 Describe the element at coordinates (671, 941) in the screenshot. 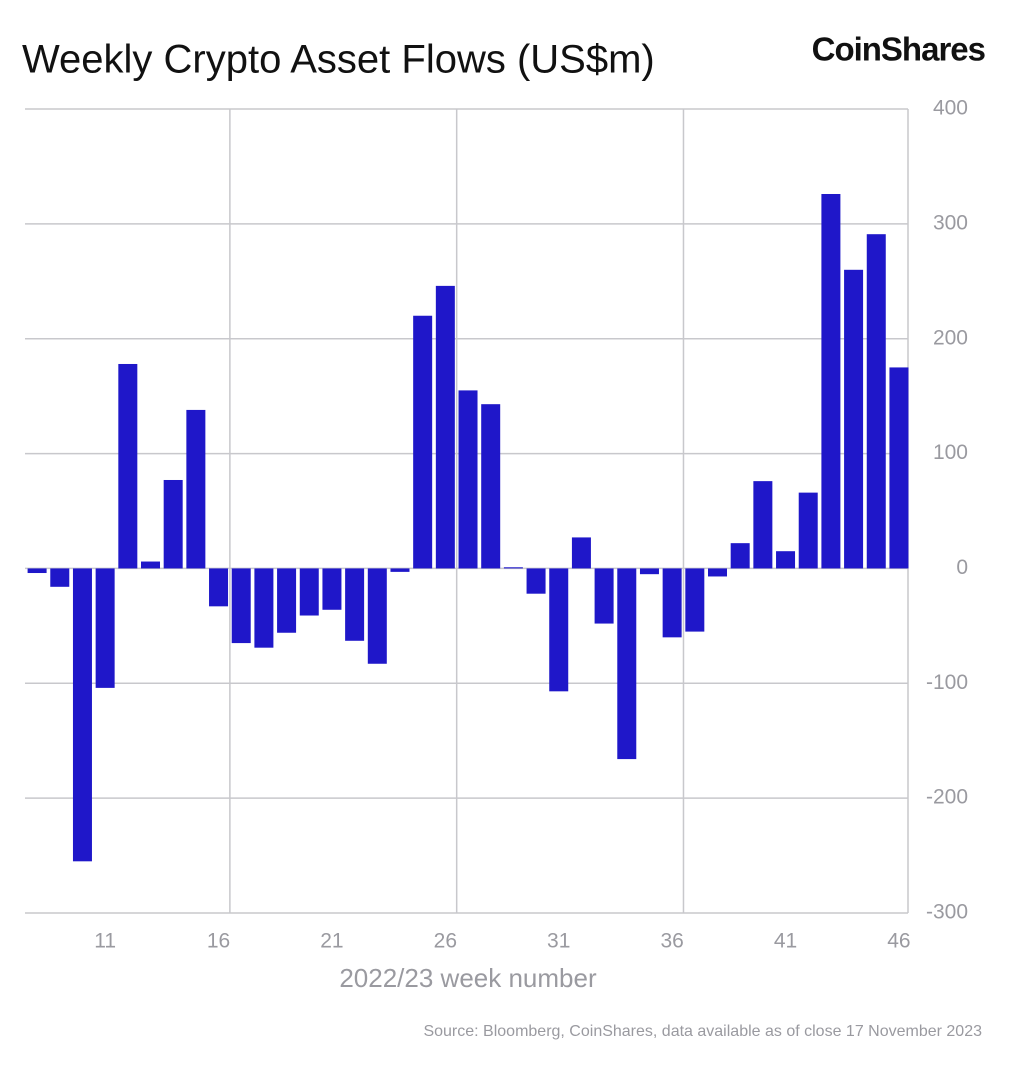

I see `x-tick-label: 36` at that location.